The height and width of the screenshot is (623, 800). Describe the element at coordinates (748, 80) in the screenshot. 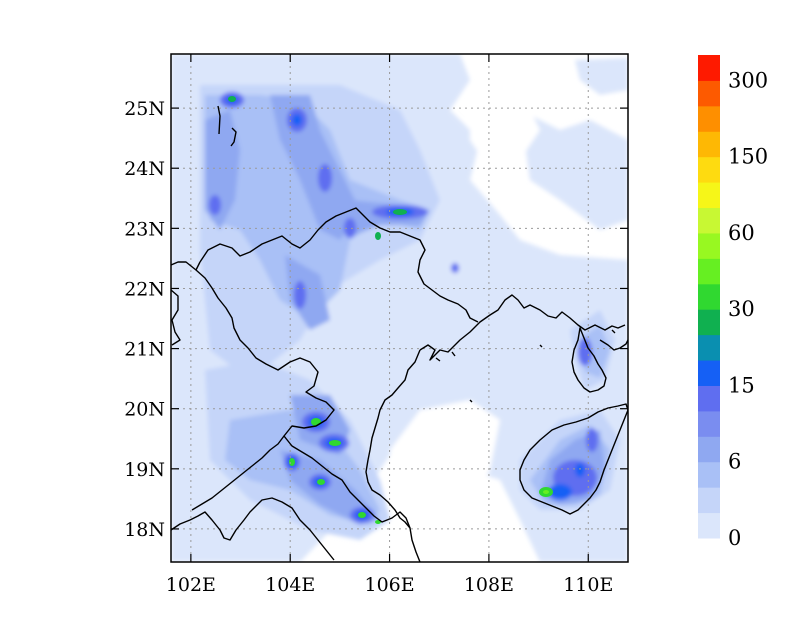

I see `colorbar-label: 300` at that location.